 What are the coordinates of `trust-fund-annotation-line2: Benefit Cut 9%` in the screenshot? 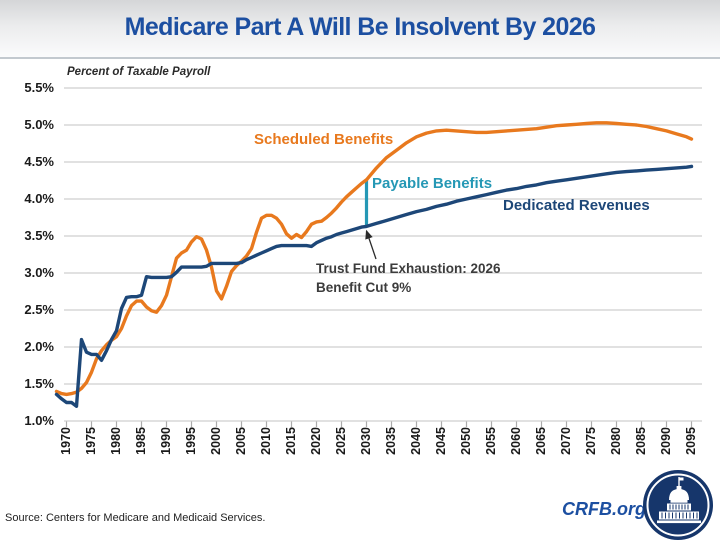 It's located at (364, 287).